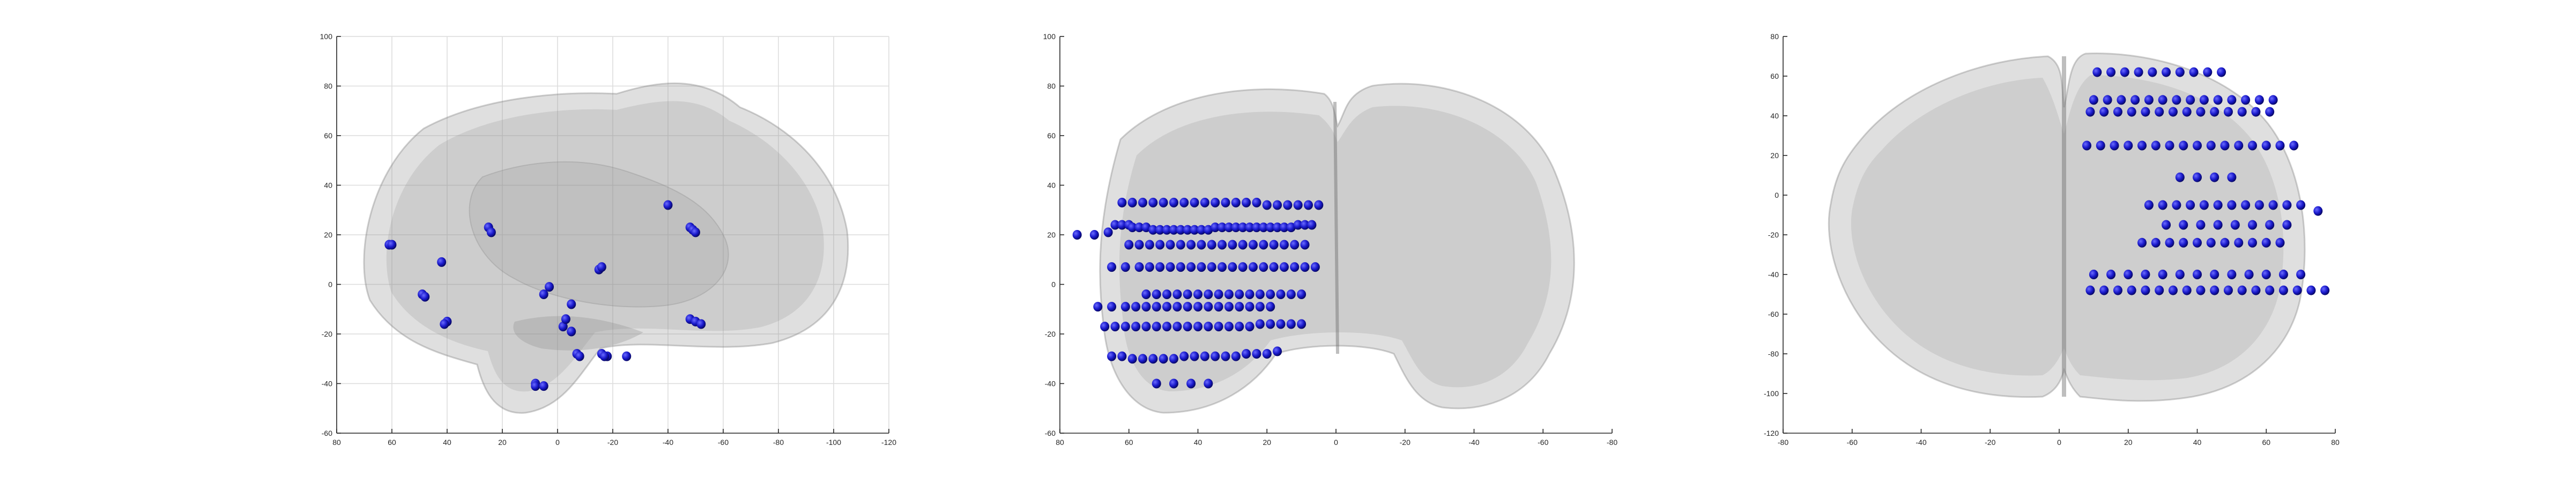 This screenshot has height=483, width=2576. What do you see at coordinates (327, 433) in the screenshot?
I see `sagittal-y-tick-label: -60` at bounding box center [327, 433].